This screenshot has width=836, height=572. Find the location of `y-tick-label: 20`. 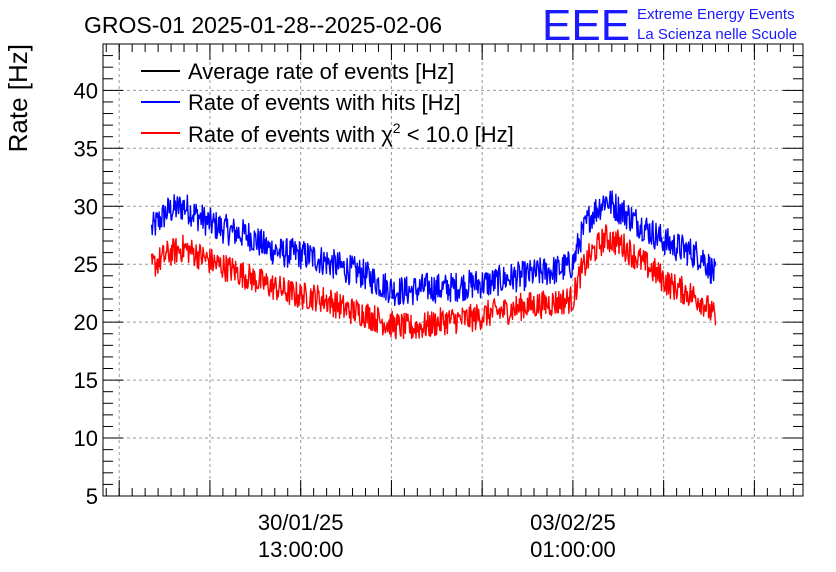

y-tick-label: 20 is located at coordinates (86, 322).